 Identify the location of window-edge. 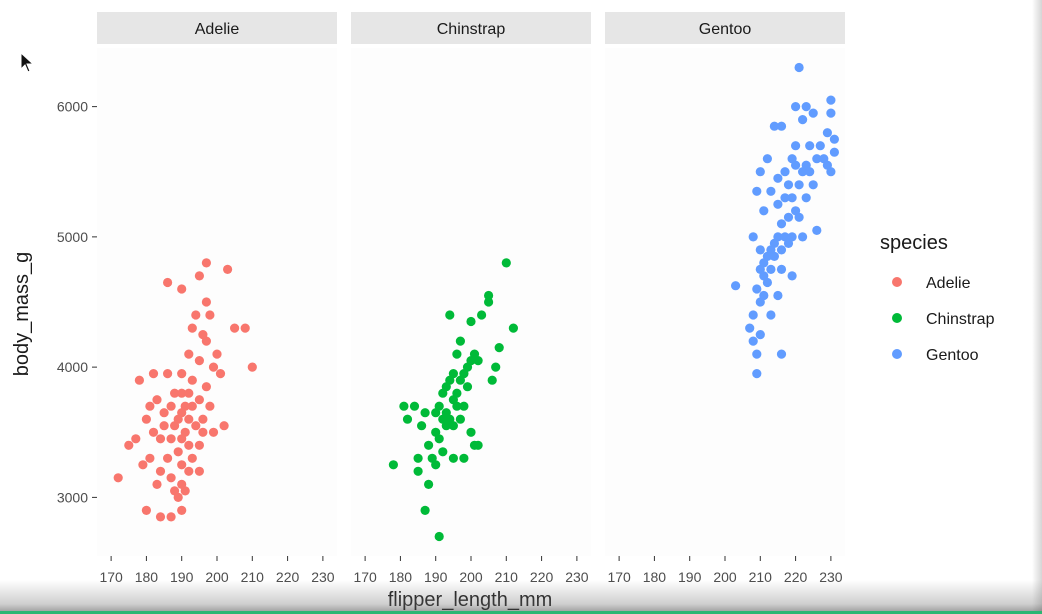
(1037, 307).